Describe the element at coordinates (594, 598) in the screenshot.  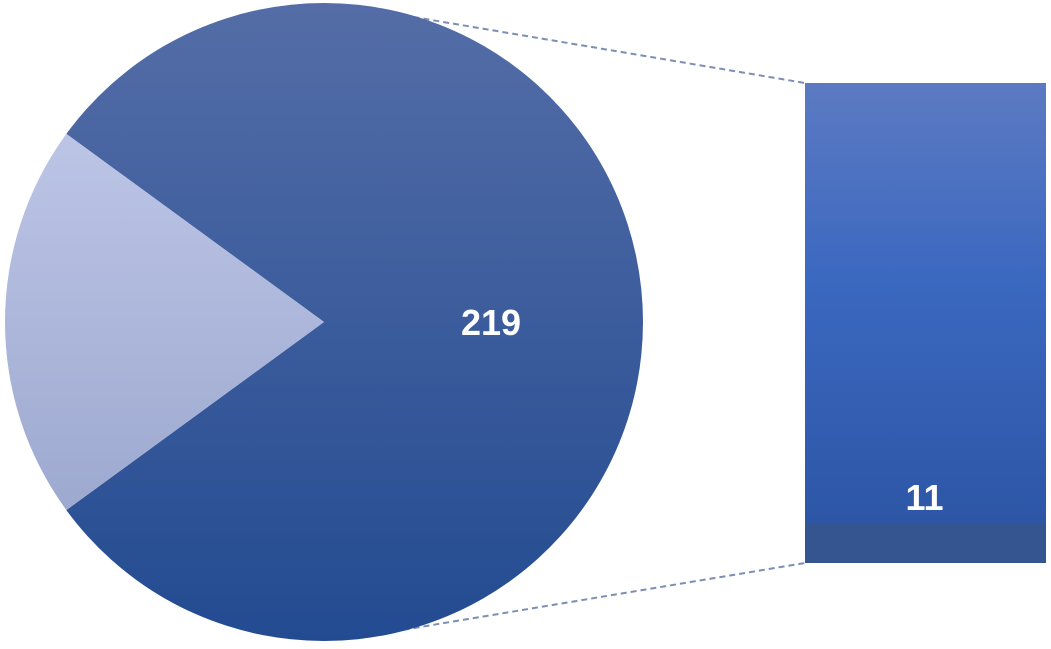
I see `connector-line-bottom` at that location.